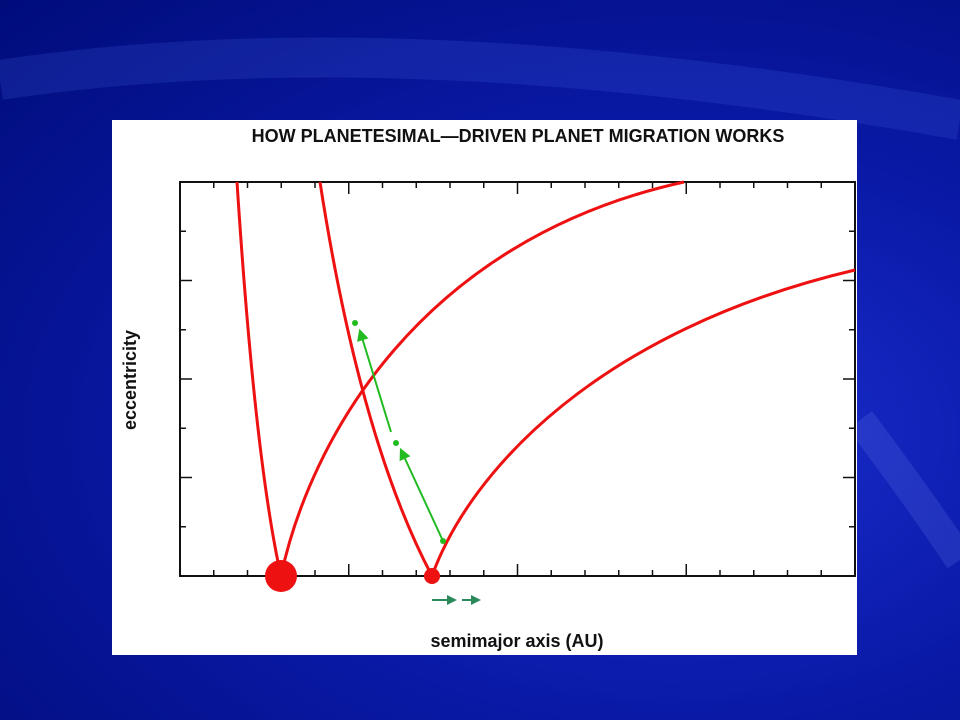 This screenshot has width=960, height=720. I want to click on planetesimals, so click(399, 432).